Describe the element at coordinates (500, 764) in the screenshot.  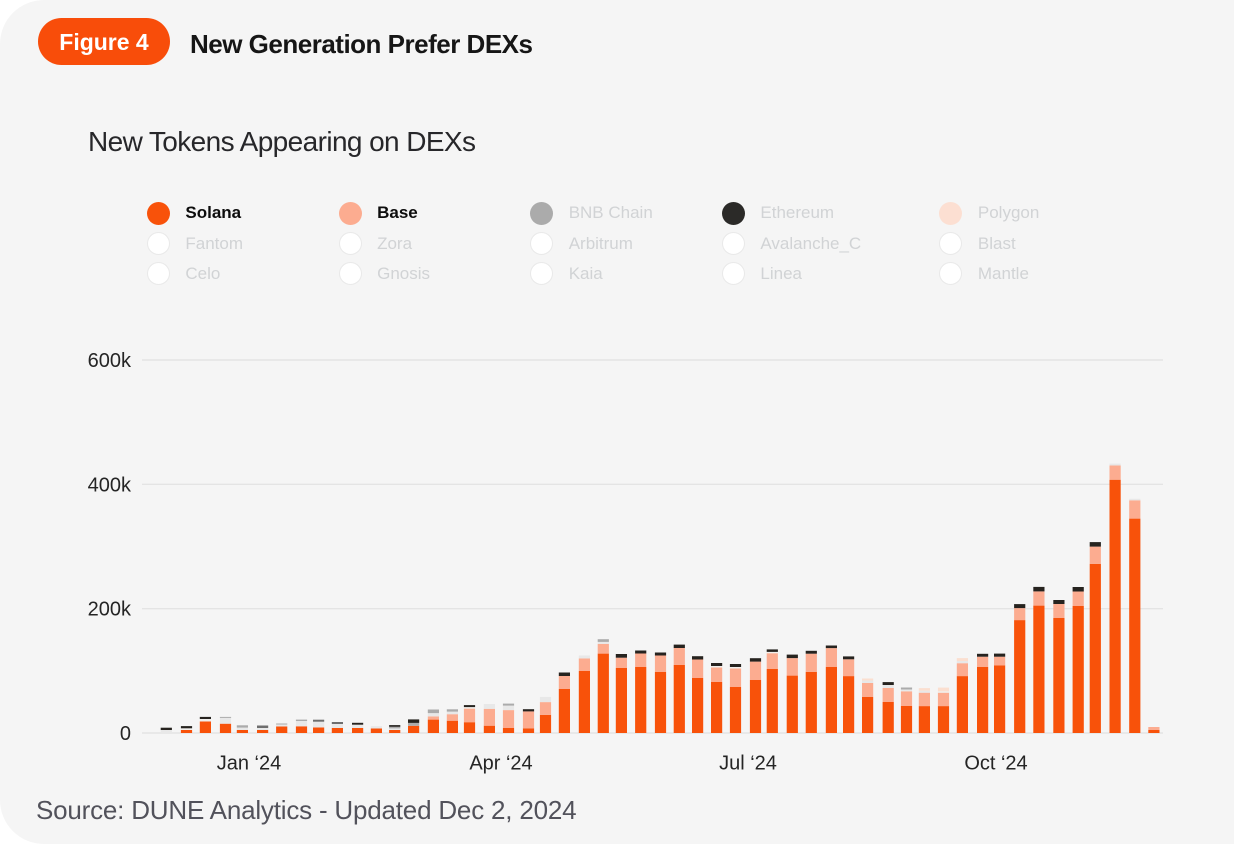
I see `svg-text: Apr ‘24` at that location.